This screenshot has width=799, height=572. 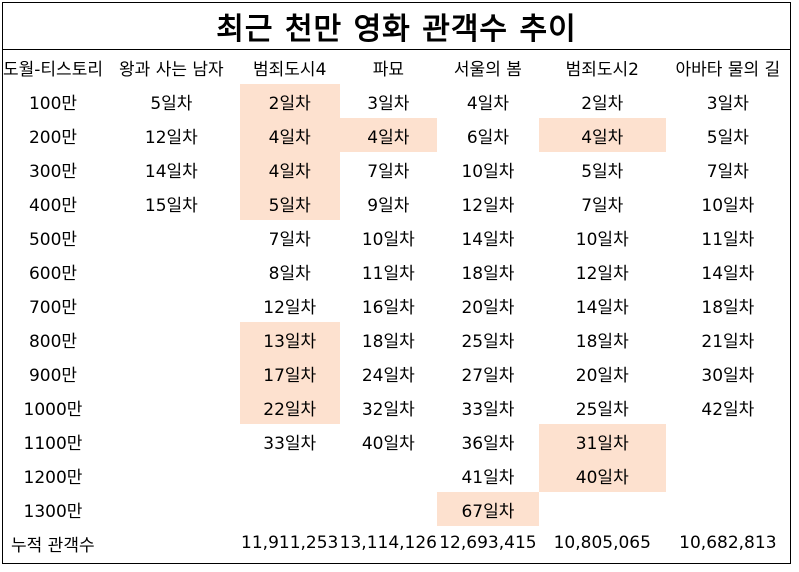 I want to click on table-row: 300만 14일차 4일차 7일차 10일차 5일차 7일차, so click(x=396, y=169).